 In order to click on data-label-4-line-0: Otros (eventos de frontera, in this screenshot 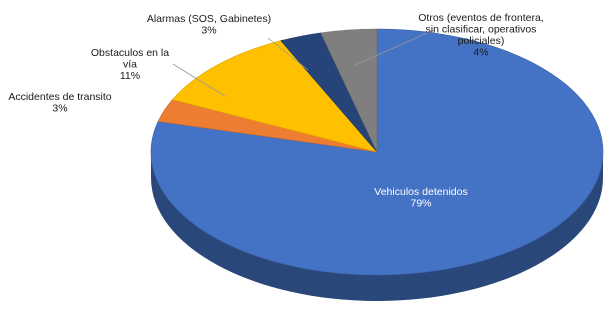, I will do `click(480, 18)`.